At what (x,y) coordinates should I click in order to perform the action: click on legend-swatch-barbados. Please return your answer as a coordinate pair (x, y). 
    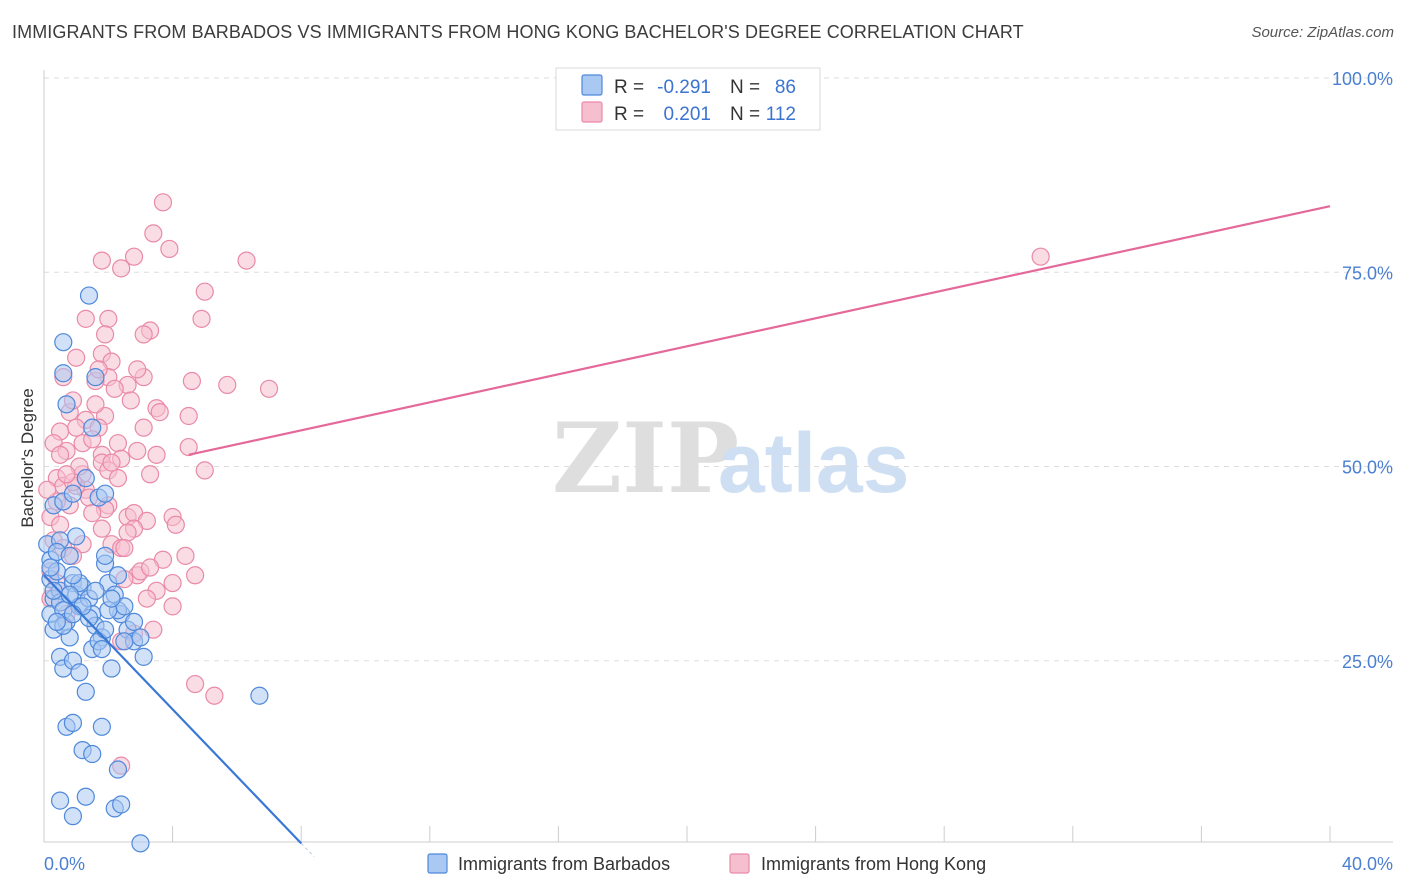
    Looking at the image, I should click on (437, 863).